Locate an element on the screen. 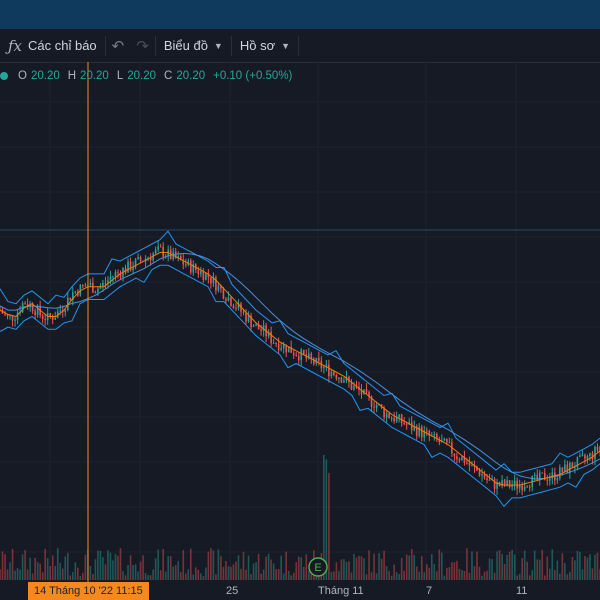  earnings-marker-icon is located at coordinates (318, 567).